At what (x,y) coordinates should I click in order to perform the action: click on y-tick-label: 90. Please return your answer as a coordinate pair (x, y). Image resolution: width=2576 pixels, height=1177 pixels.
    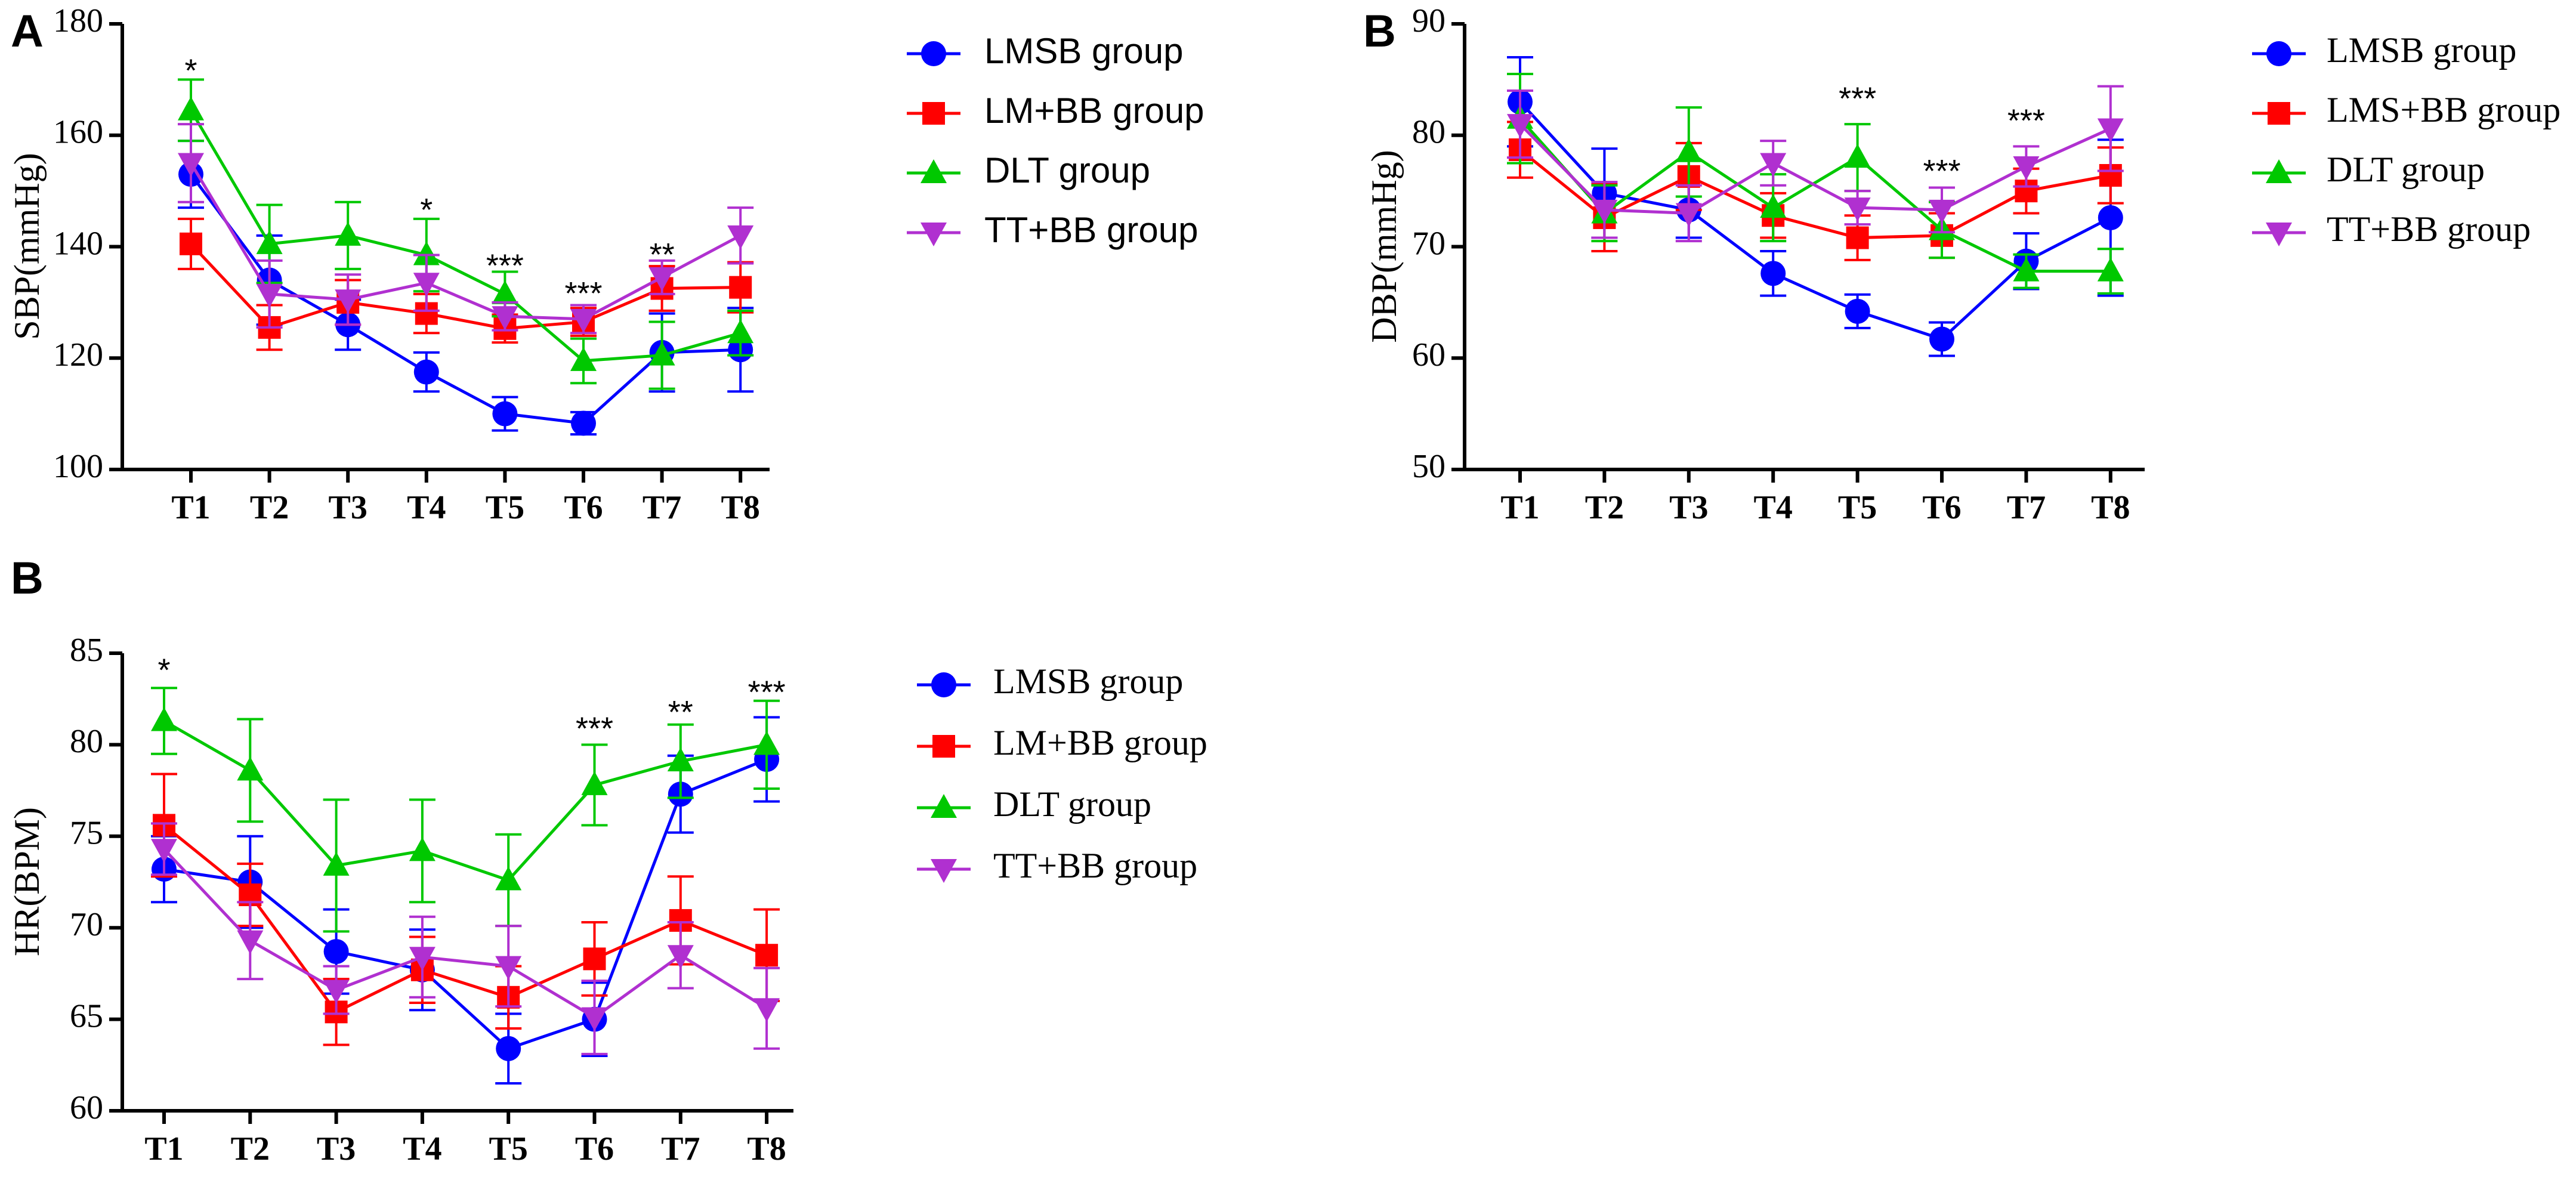
    Looking at the image, I should click on (1428, 20).